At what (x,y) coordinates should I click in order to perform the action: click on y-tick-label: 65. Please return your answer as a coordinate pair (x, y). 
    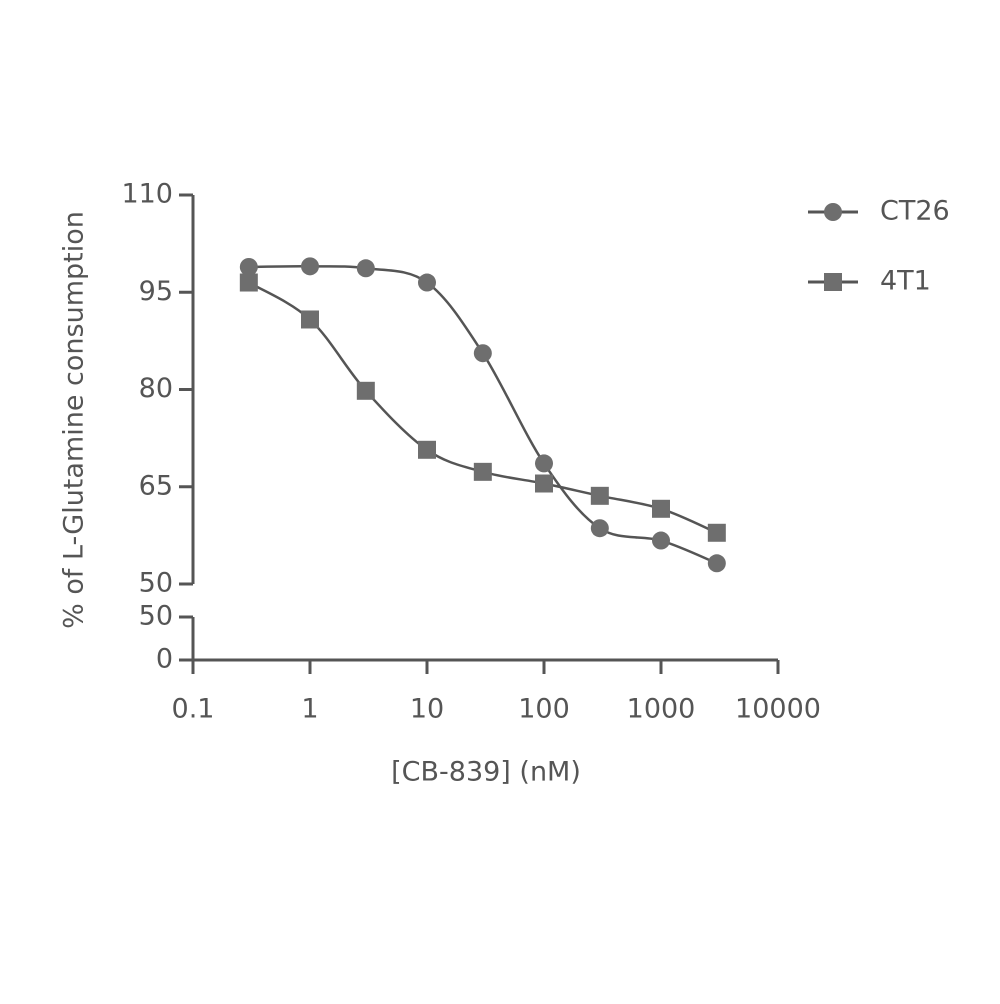
    Looking at the image, I should click on (156, 485).